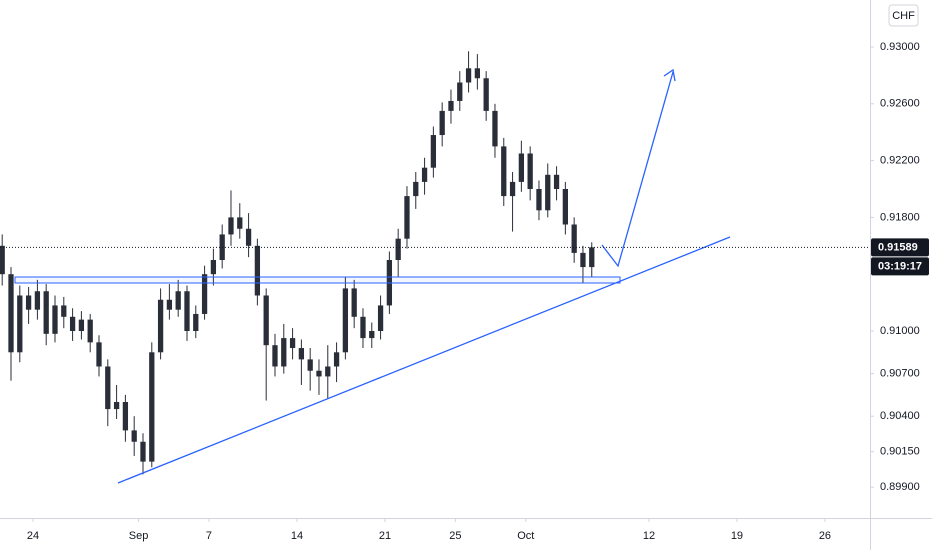 This screenshot has width=932, height=550. What do you see at coordinates (525, 536) in the screenshot?
I see `x-tick-label: Oct` at bounding box center [525, 536].